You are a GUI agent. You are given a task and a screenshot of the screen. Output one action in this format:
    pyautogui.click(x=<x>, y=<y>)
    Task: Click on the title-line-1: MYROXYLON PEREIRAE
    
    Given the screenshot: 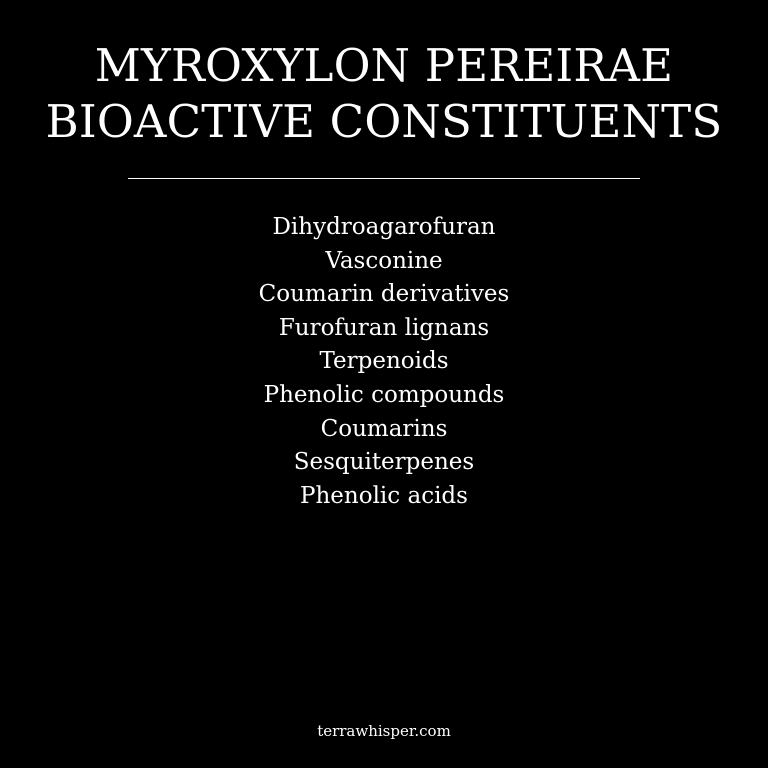 What is the action you would take?
    pyautogui.click(x=384, y=65)
    